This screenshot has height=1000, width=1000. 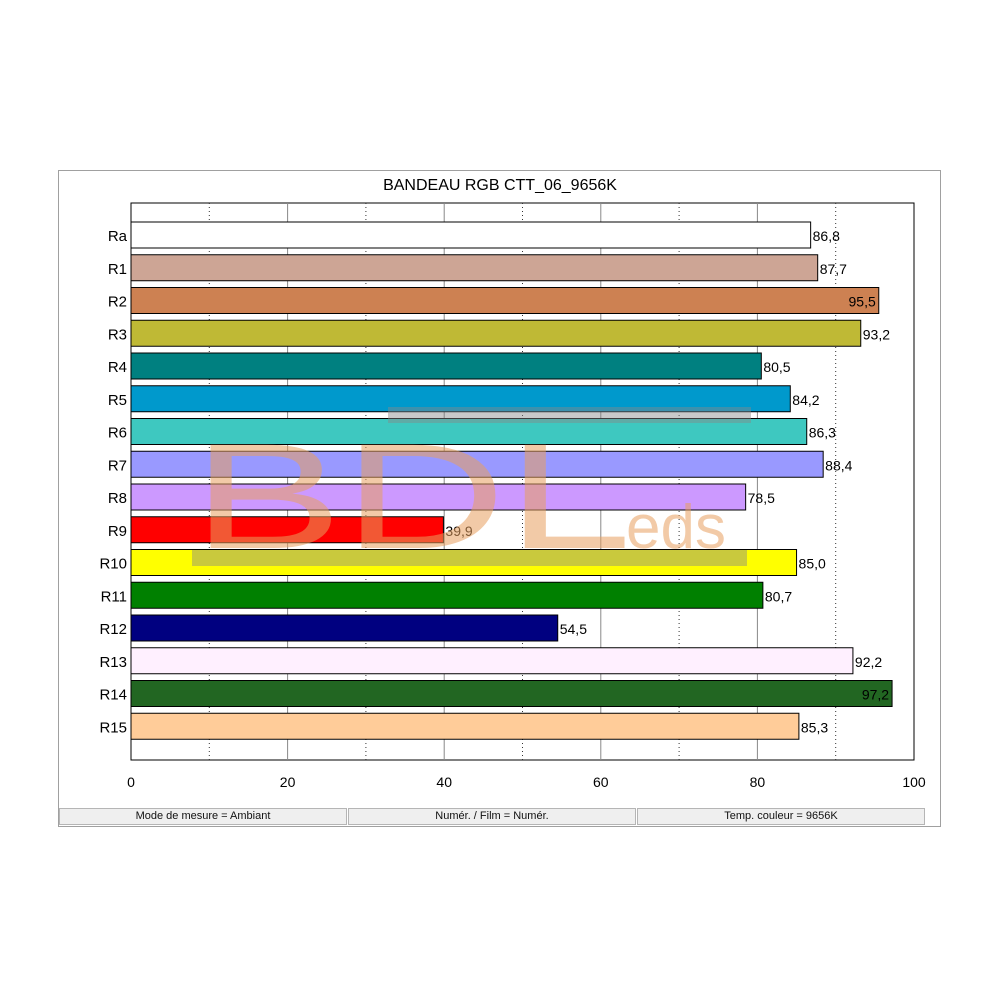 I want to click on category-label: R8, so click(x=117, y=498).